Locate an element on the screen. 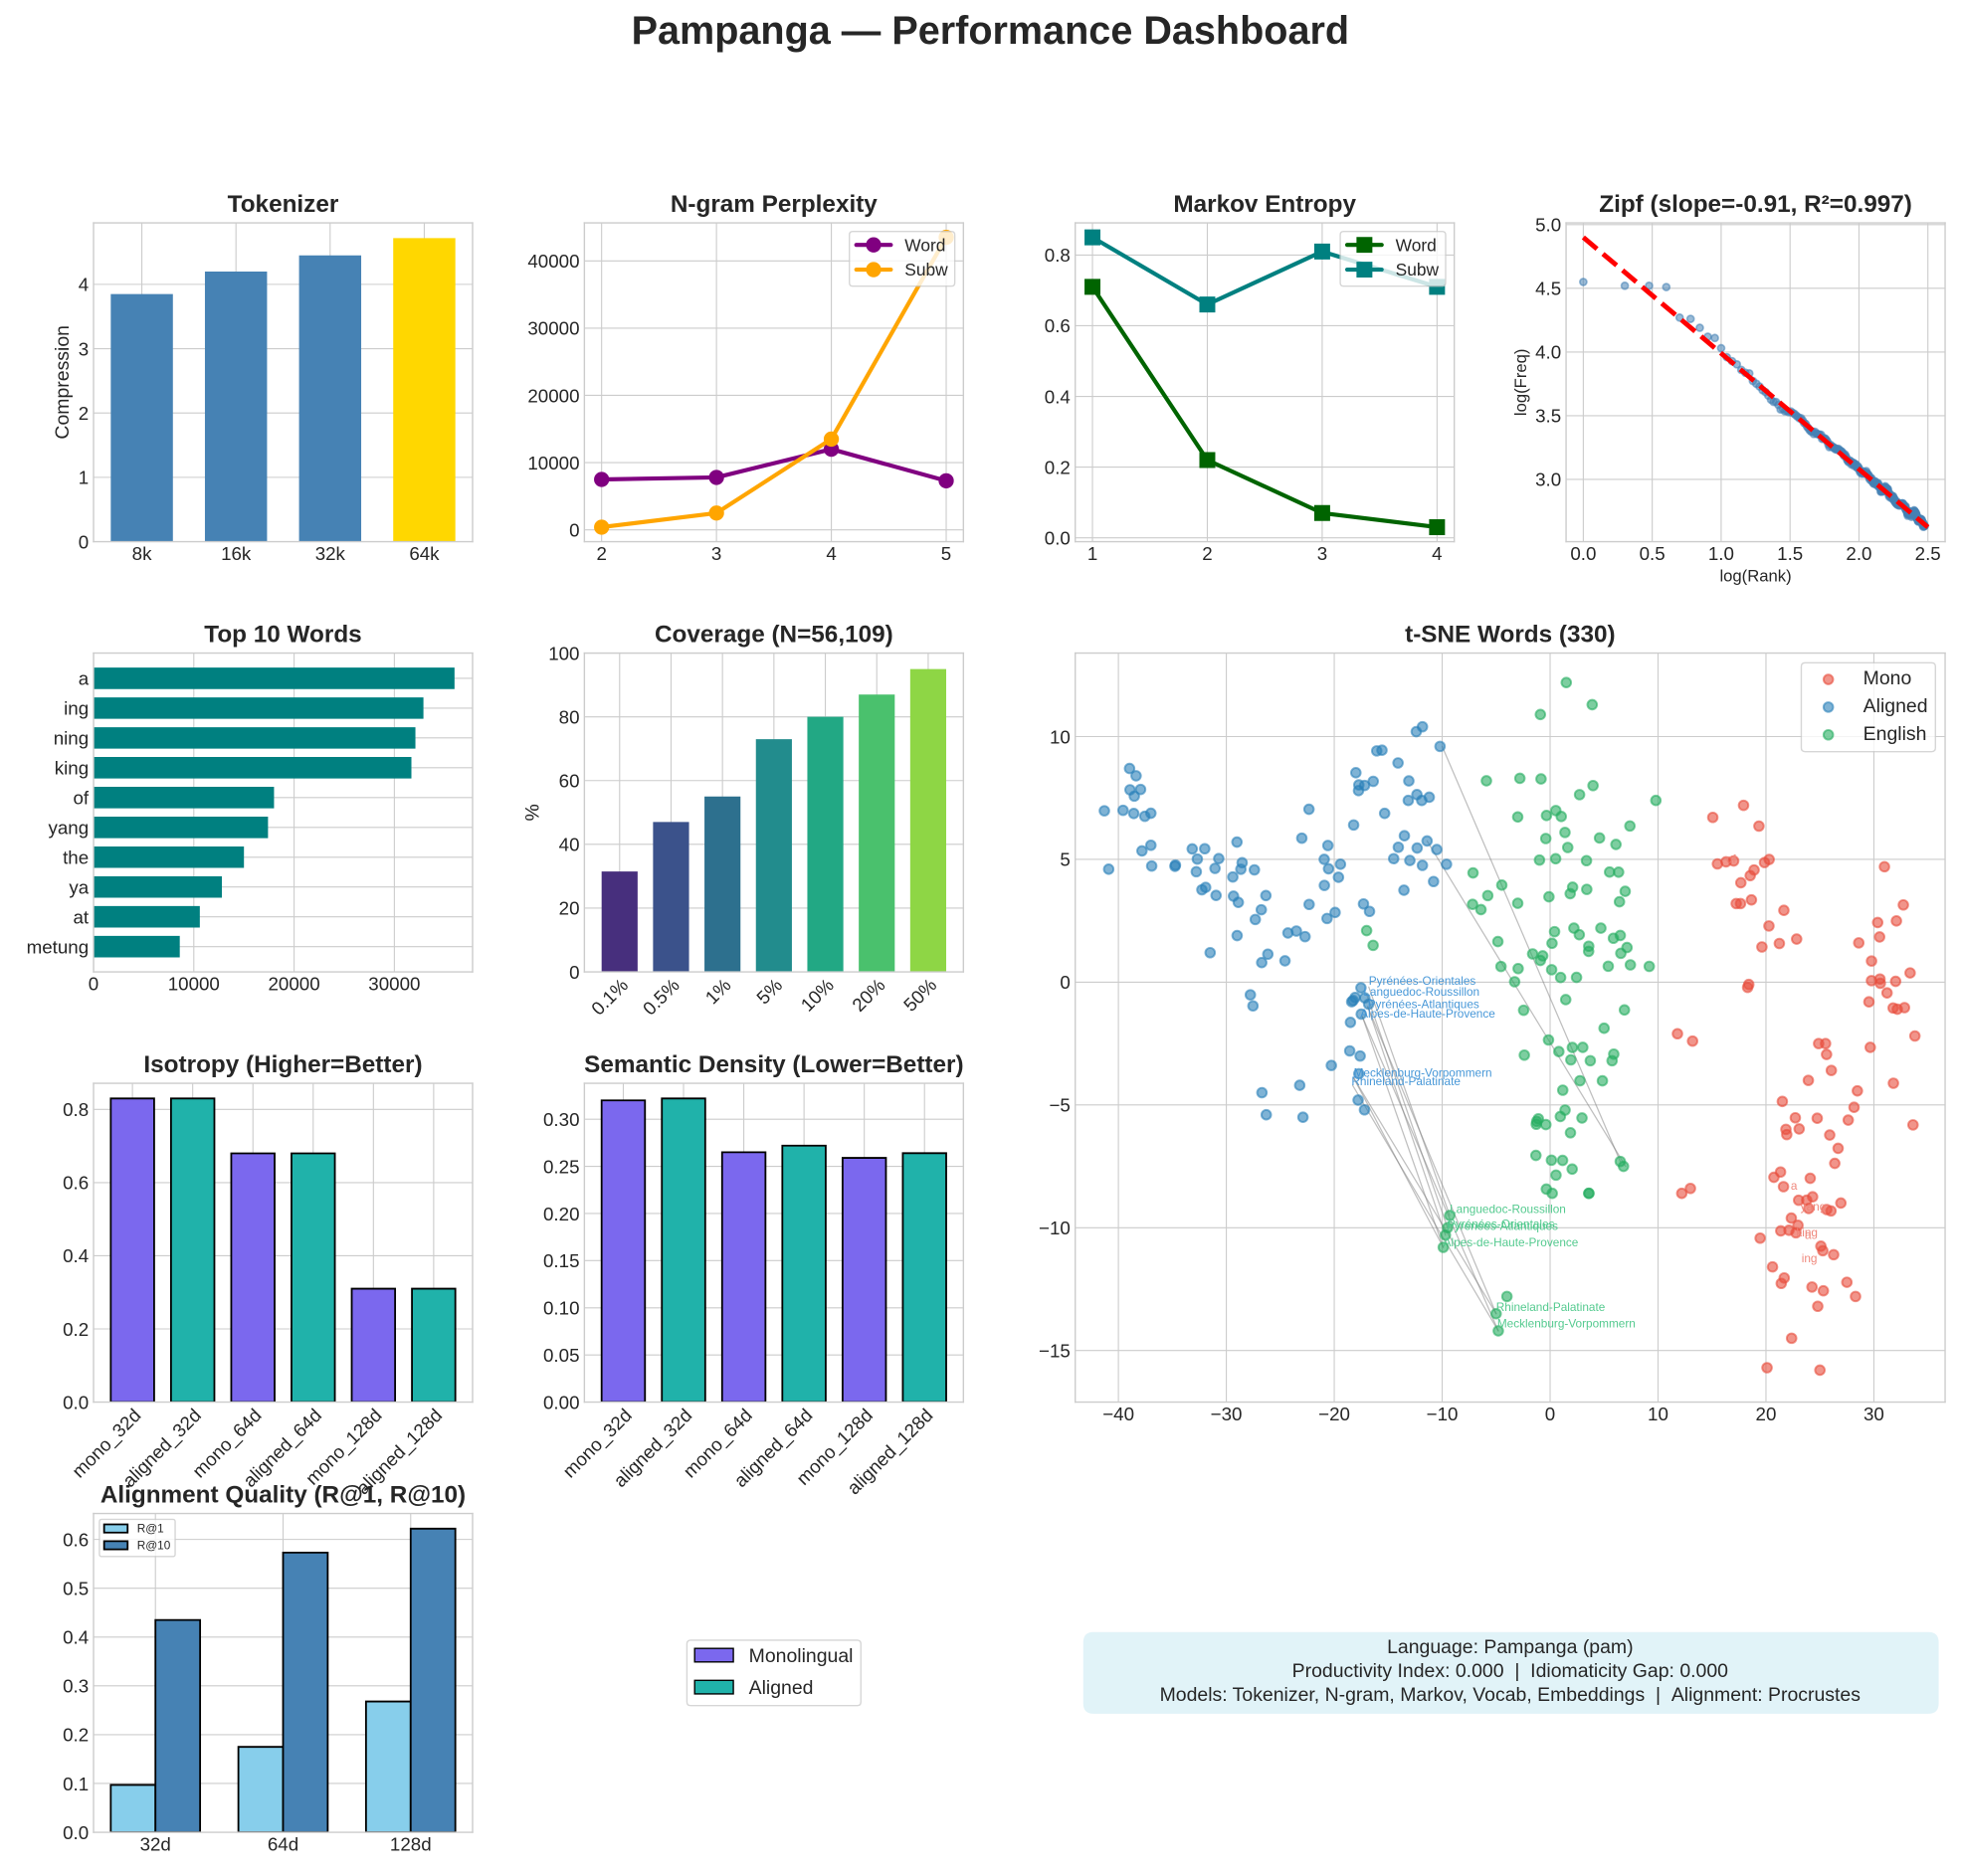  svg-text: 3.0 is located at coordinates (1548, 479).